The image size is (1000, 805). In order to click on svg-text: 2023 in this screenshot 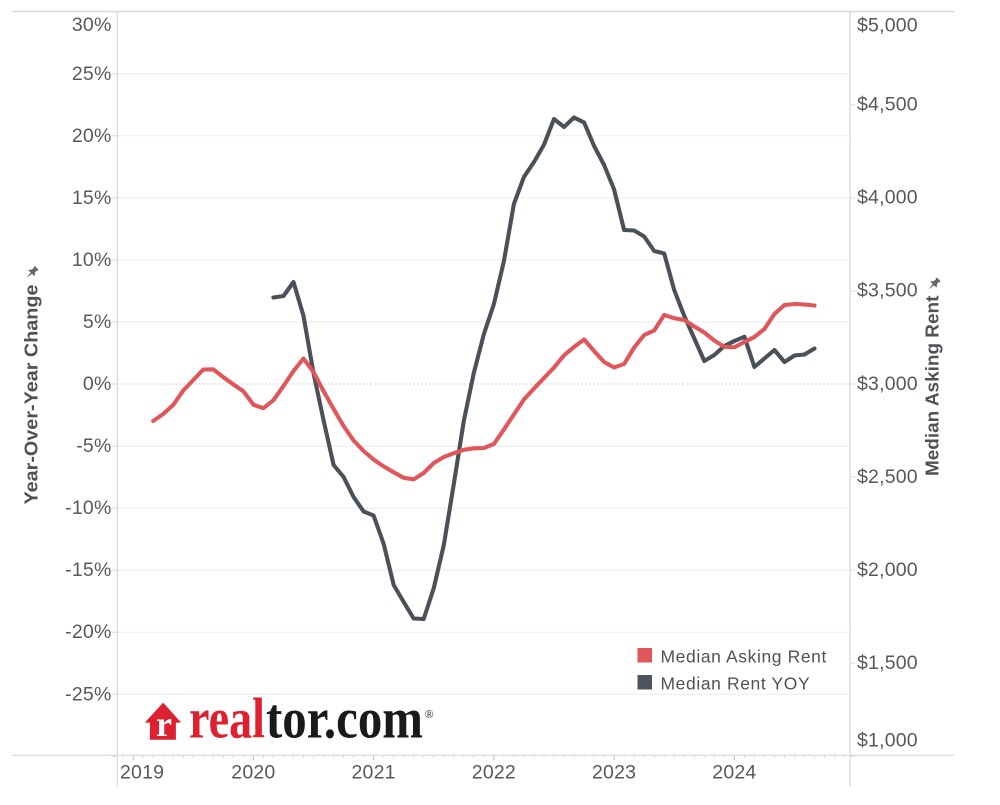, I will do `click(614, 773)`.